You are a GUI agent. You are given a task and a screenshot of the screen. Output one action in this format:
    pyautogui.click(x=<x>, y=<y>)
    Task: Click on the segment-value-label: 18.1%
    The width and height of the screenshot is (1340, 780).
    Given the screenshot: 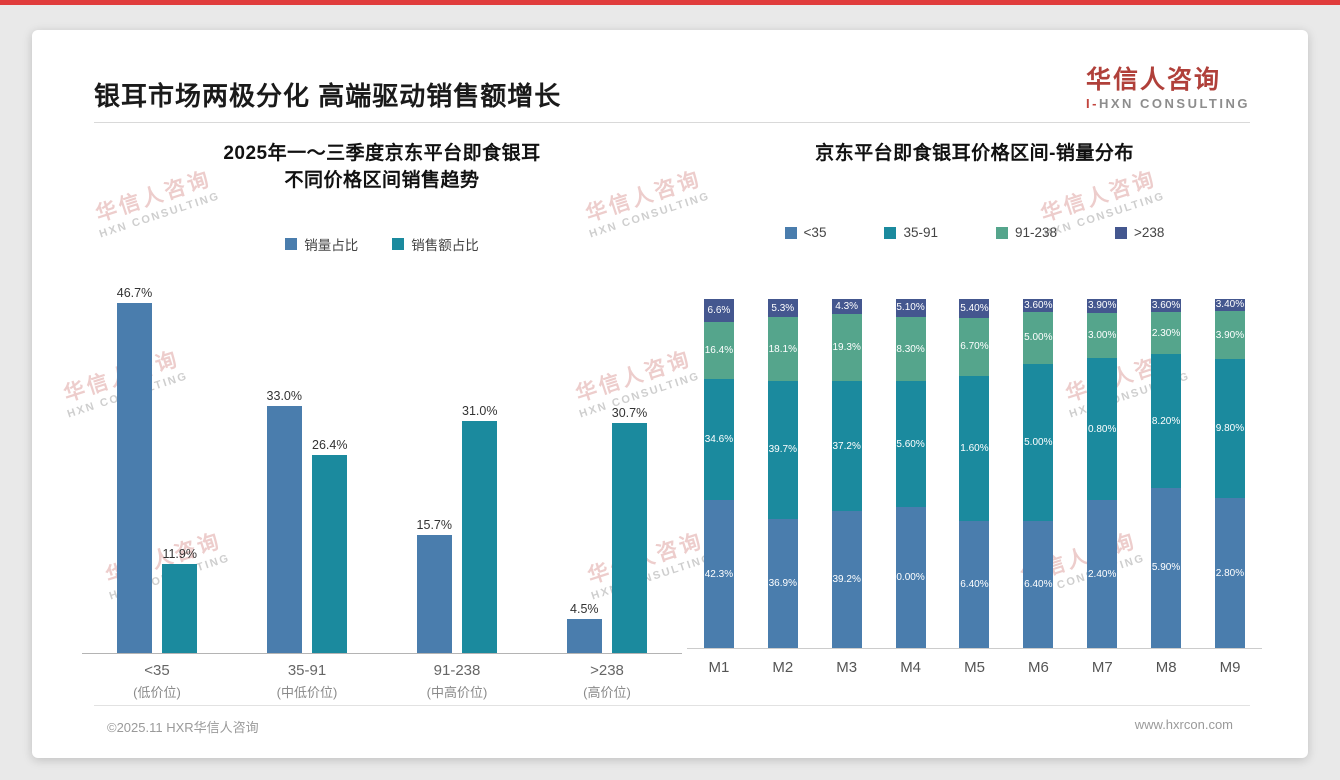 What is the action you would take?
    pyautogui.click(x=782, y=349)
    